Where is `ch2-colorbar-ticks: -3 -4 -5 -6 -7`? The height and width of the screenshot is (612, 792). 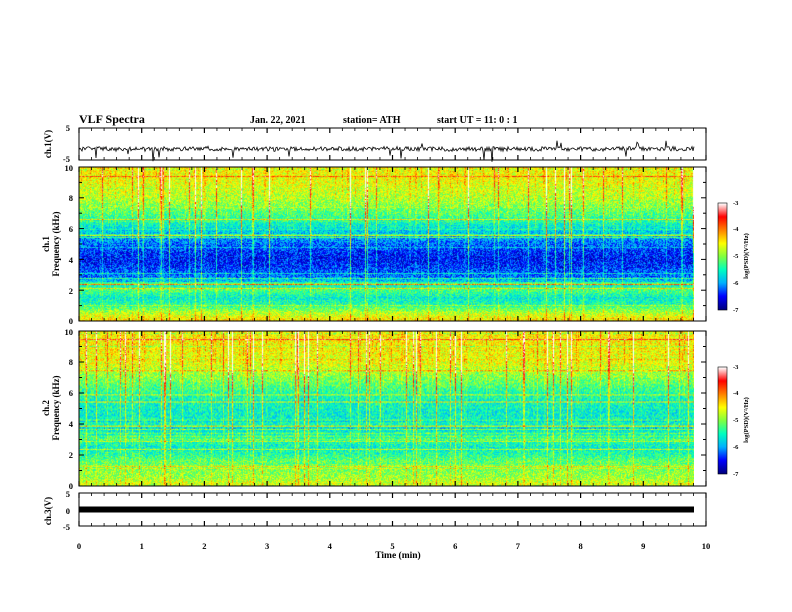
ch2-colorbar-ticks: -3 -4 -5 -6 -7 is located at coordinates (736, 421).